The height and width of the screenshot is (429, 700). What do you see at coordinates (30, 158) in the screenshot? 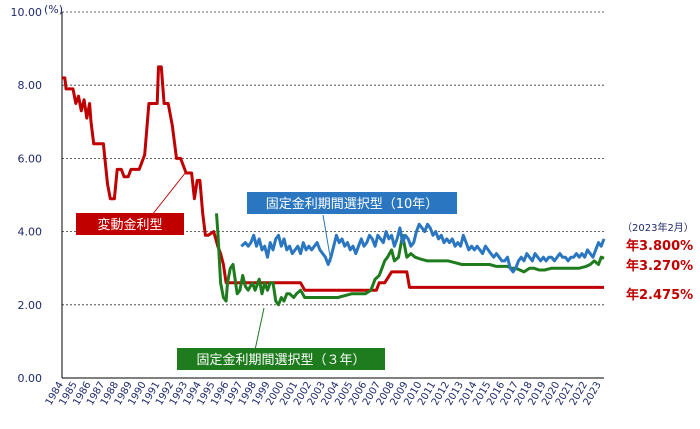
I see `y-tick-label: 6.00` at bounding box center [30, 158].